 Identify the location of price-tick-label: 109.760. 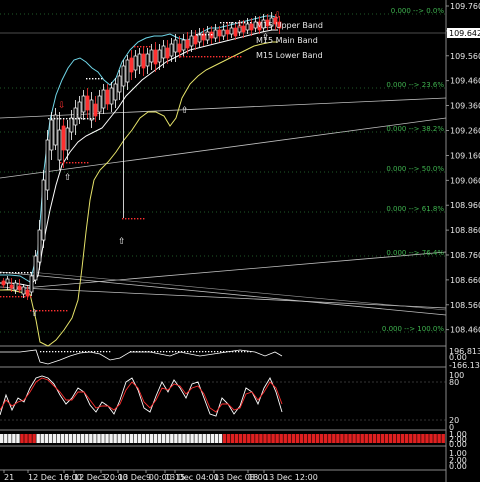
(465, 6).